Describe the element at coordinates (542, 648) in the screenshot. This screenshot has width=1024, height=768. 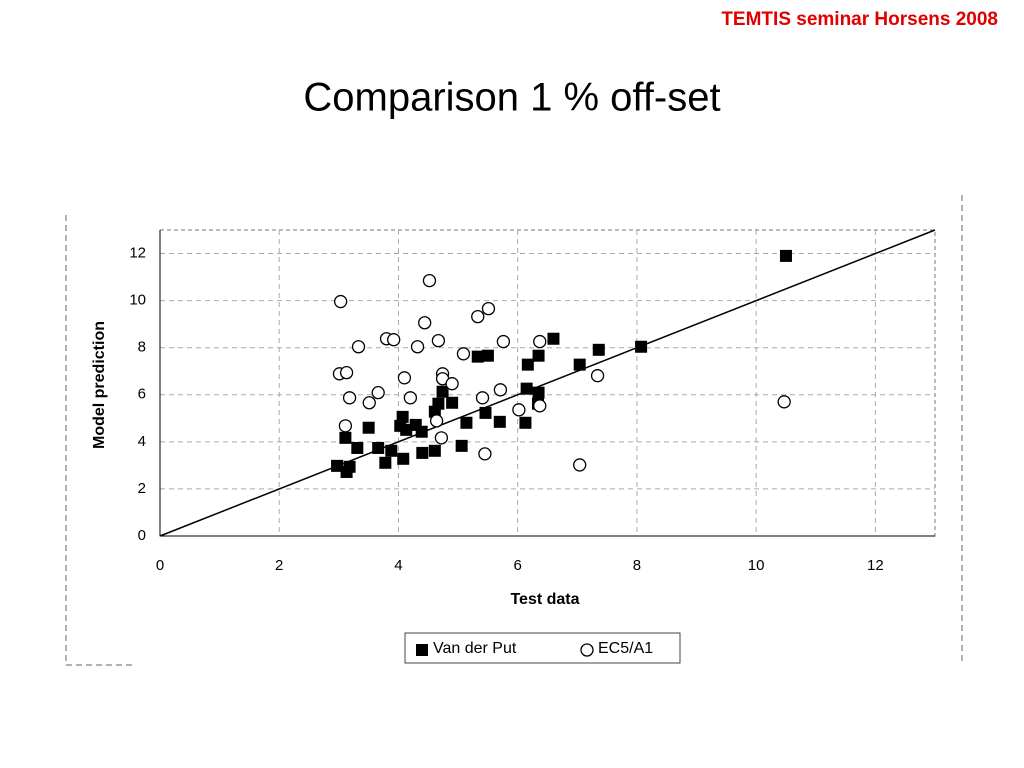
I see `legend-box` at that location.